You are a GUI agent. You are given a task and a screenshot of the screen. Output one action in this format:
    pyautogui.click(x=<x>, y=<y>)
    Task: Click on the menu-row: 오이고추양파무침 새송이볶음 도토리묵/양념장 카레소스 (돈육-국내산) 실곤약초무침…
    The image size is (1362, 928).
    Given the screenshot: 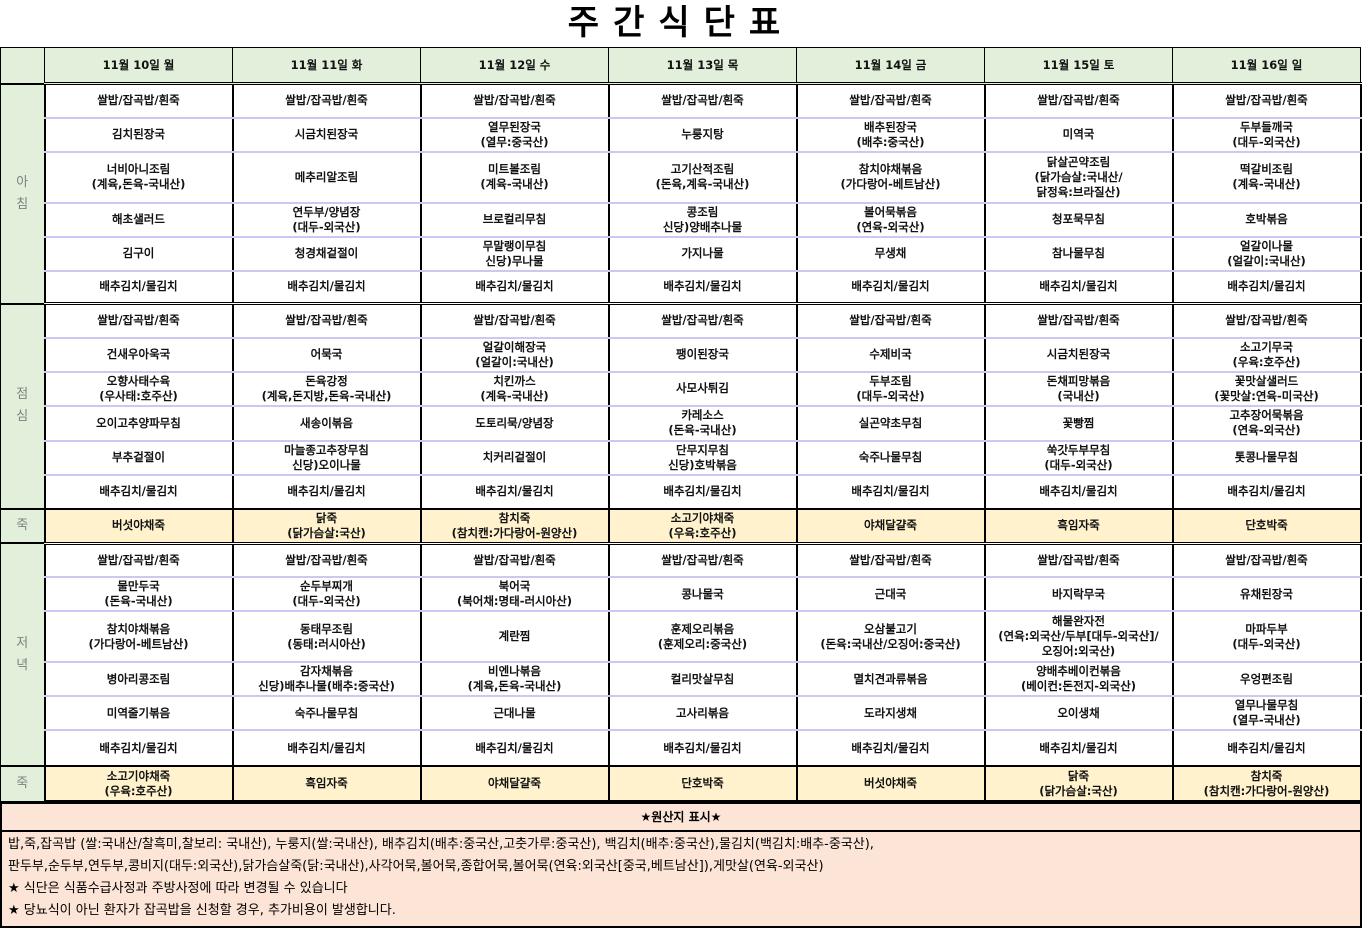 What is the action you would take?
    pyautogui.click(x=681, y=423)
    